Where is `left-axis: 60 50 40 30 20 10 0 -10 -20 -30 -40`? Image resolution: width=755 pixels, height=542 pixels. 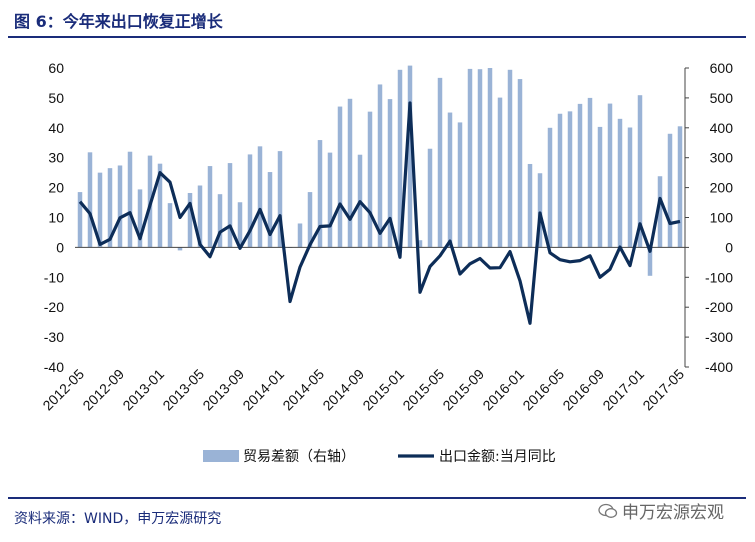
left-axis: 60 50 40 30 20 10 0 -10 -20 -30 -40 is located at coordinates (54, 217).